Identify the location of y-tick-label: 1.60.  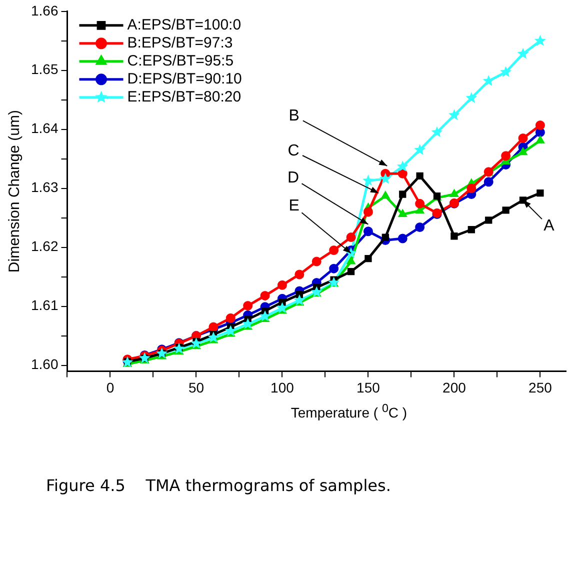
(44, 364).